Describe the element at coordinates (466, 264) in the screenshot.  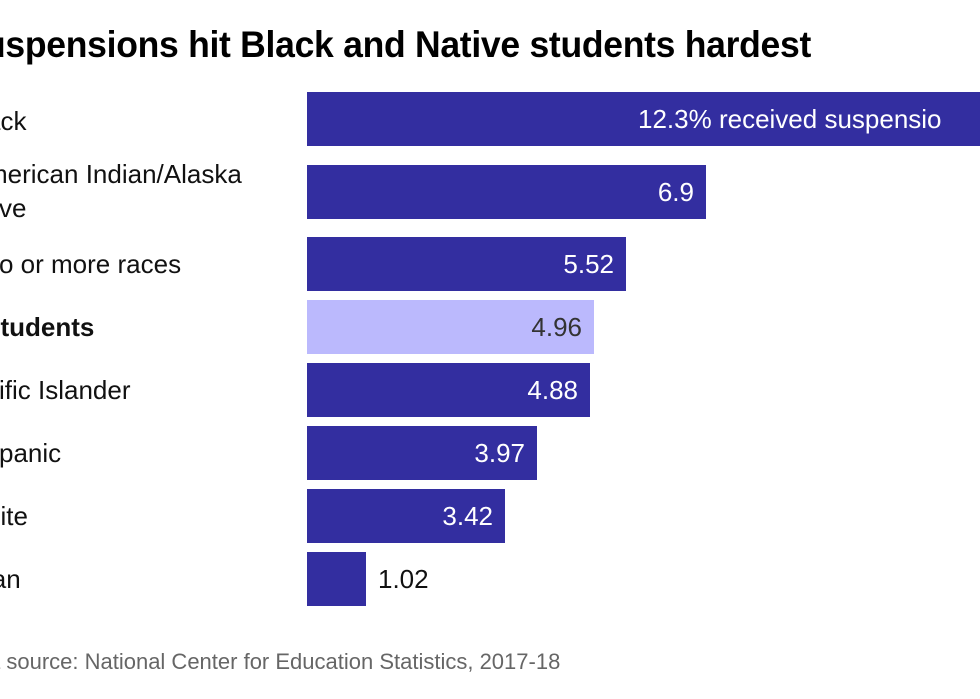
I see `bar-two-or-more: 5.52` at that location.